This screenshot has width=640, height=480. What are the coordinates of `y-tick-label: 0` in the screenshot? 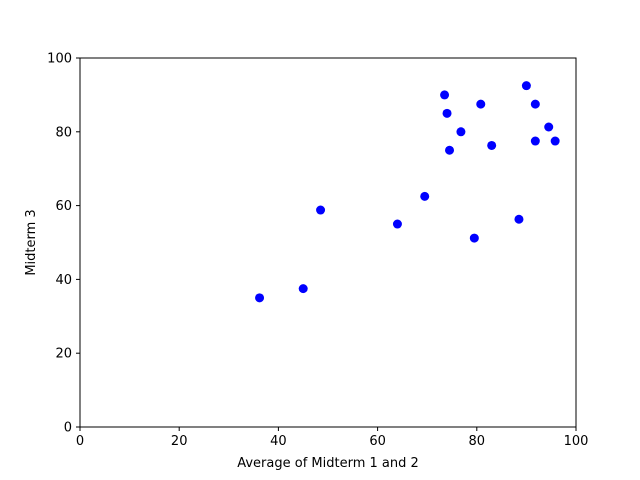 It's located at (68, 428).